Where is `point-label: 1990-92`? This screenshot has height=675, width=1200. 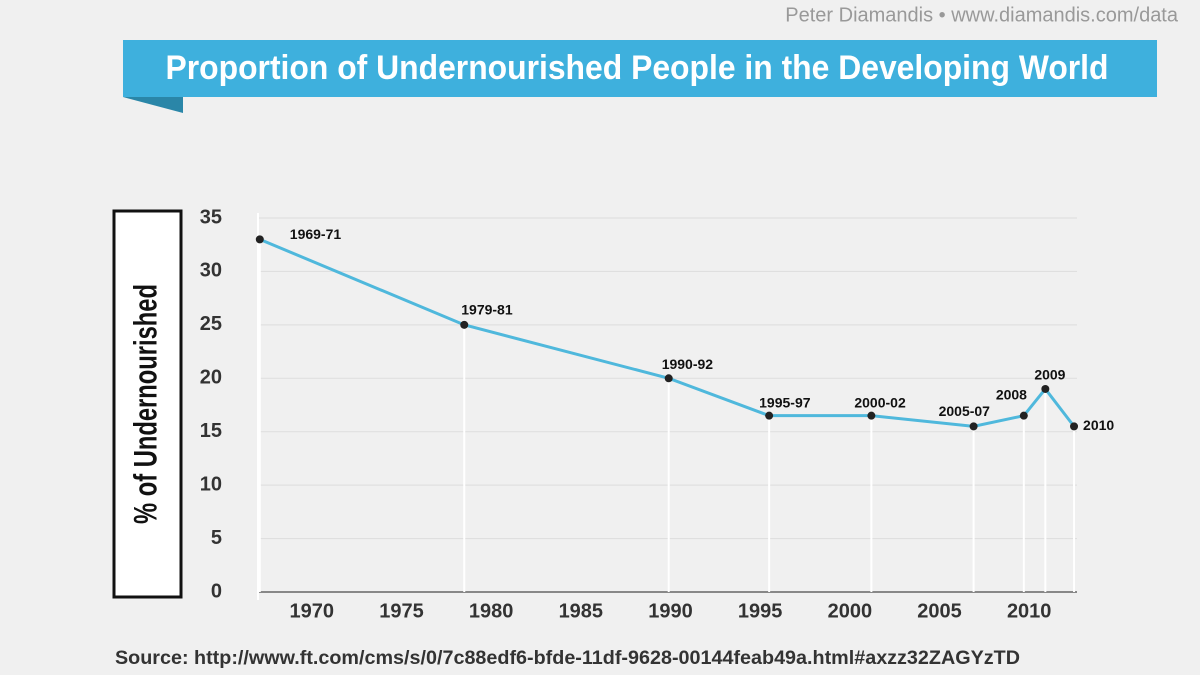 point-label: 1990-92 is located at coordinates (688, 364).